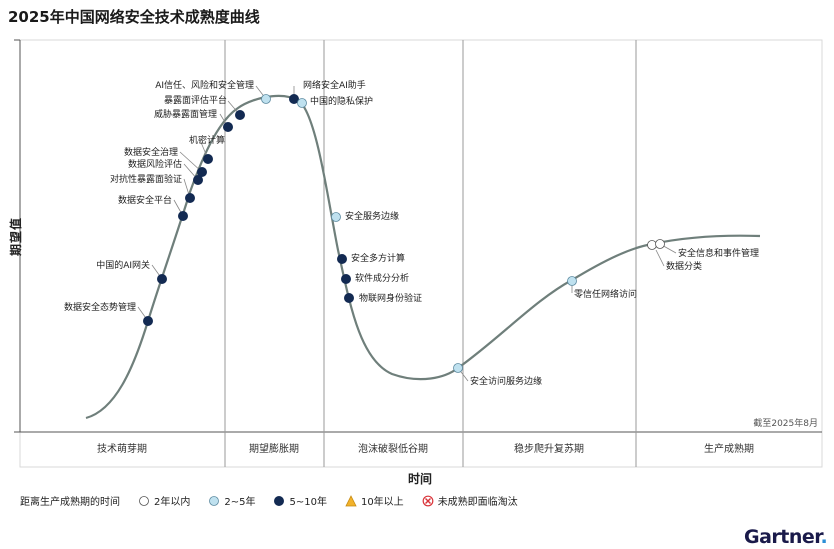  What do you see at coordinates (428, 500) in the screenshot?
I see `legend-marker-cross` at bounding box center [428, 500].